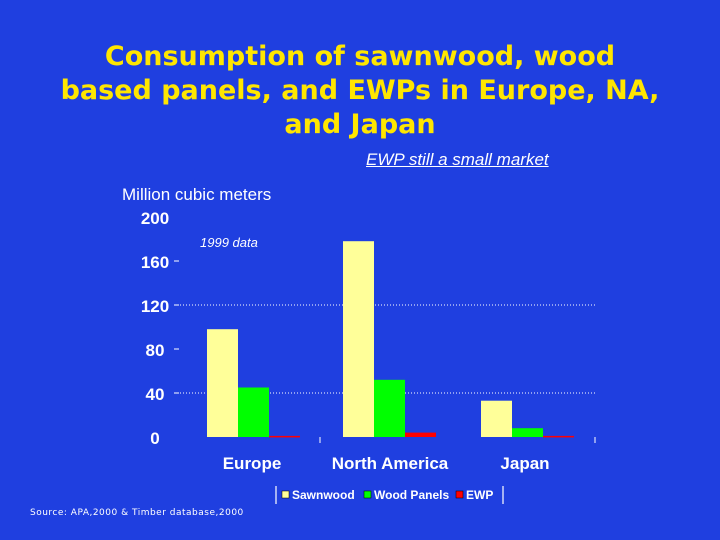 The width and height of the screenshot is (720, 540). What do you see at coordinates (457, 159) in the screenshot?
I see `slide-subtitle: EWP still a small market` at bounding box center [457, 159].